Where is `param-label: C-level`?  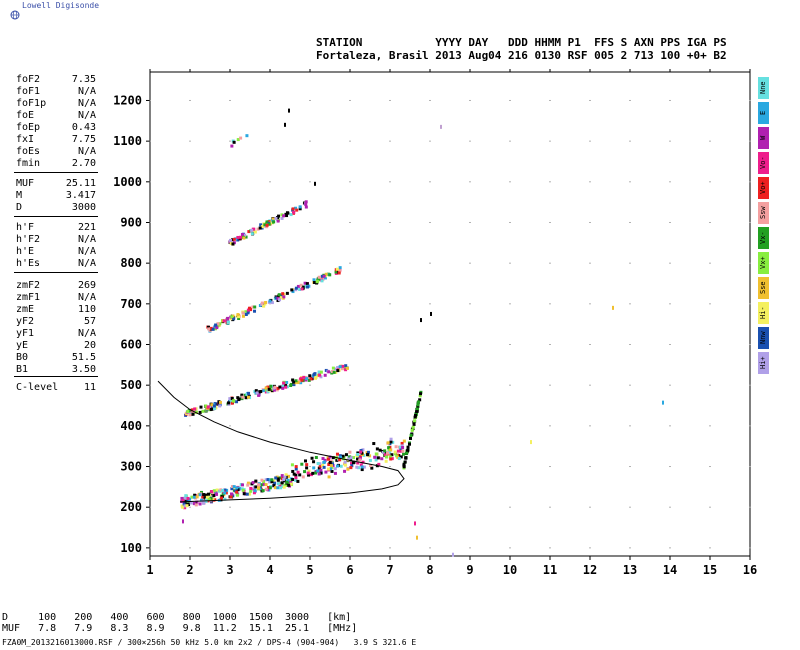 param-label: C-level is located at coordinates (37, 387).